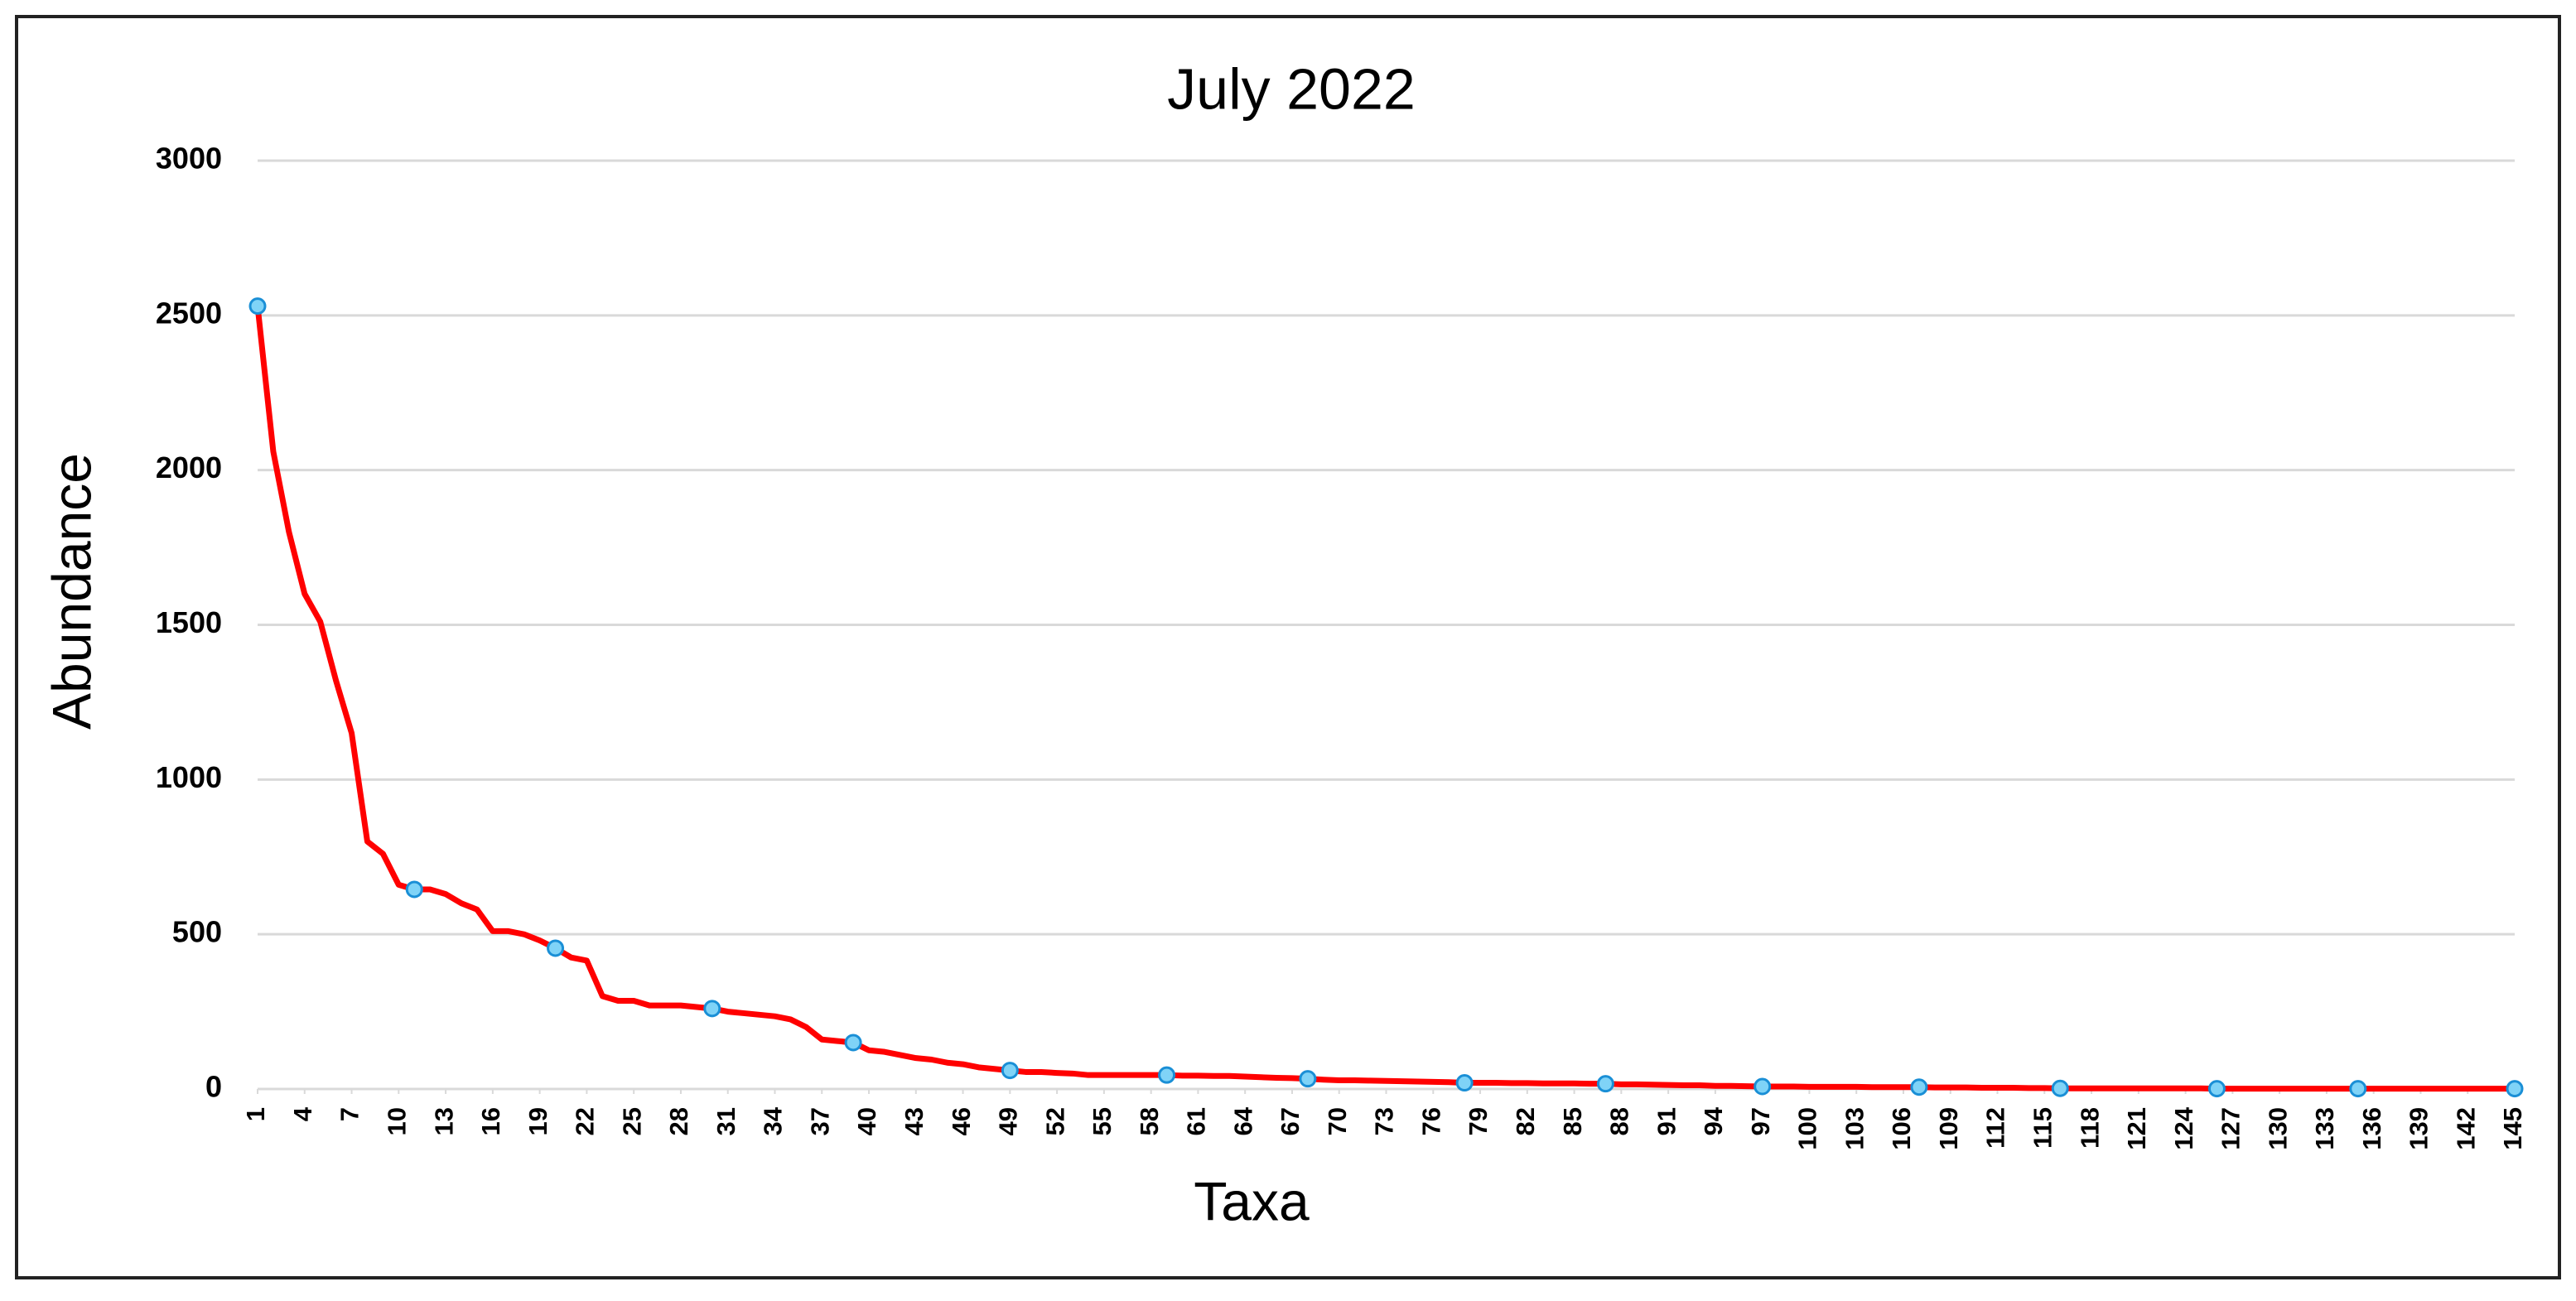 The width and height of the screenshot is (2576, 1301). I want to click on x-tick-label: 31, so click(726, 1121).